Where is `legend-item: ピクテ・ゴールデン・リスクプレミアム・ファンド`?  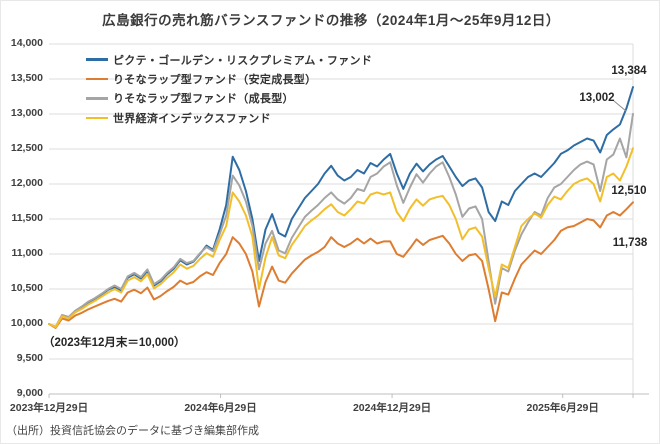
legend-item: ピクテ・ゴールデン・リスクプレミアム・ファンド is located at coordinates (229, 59).